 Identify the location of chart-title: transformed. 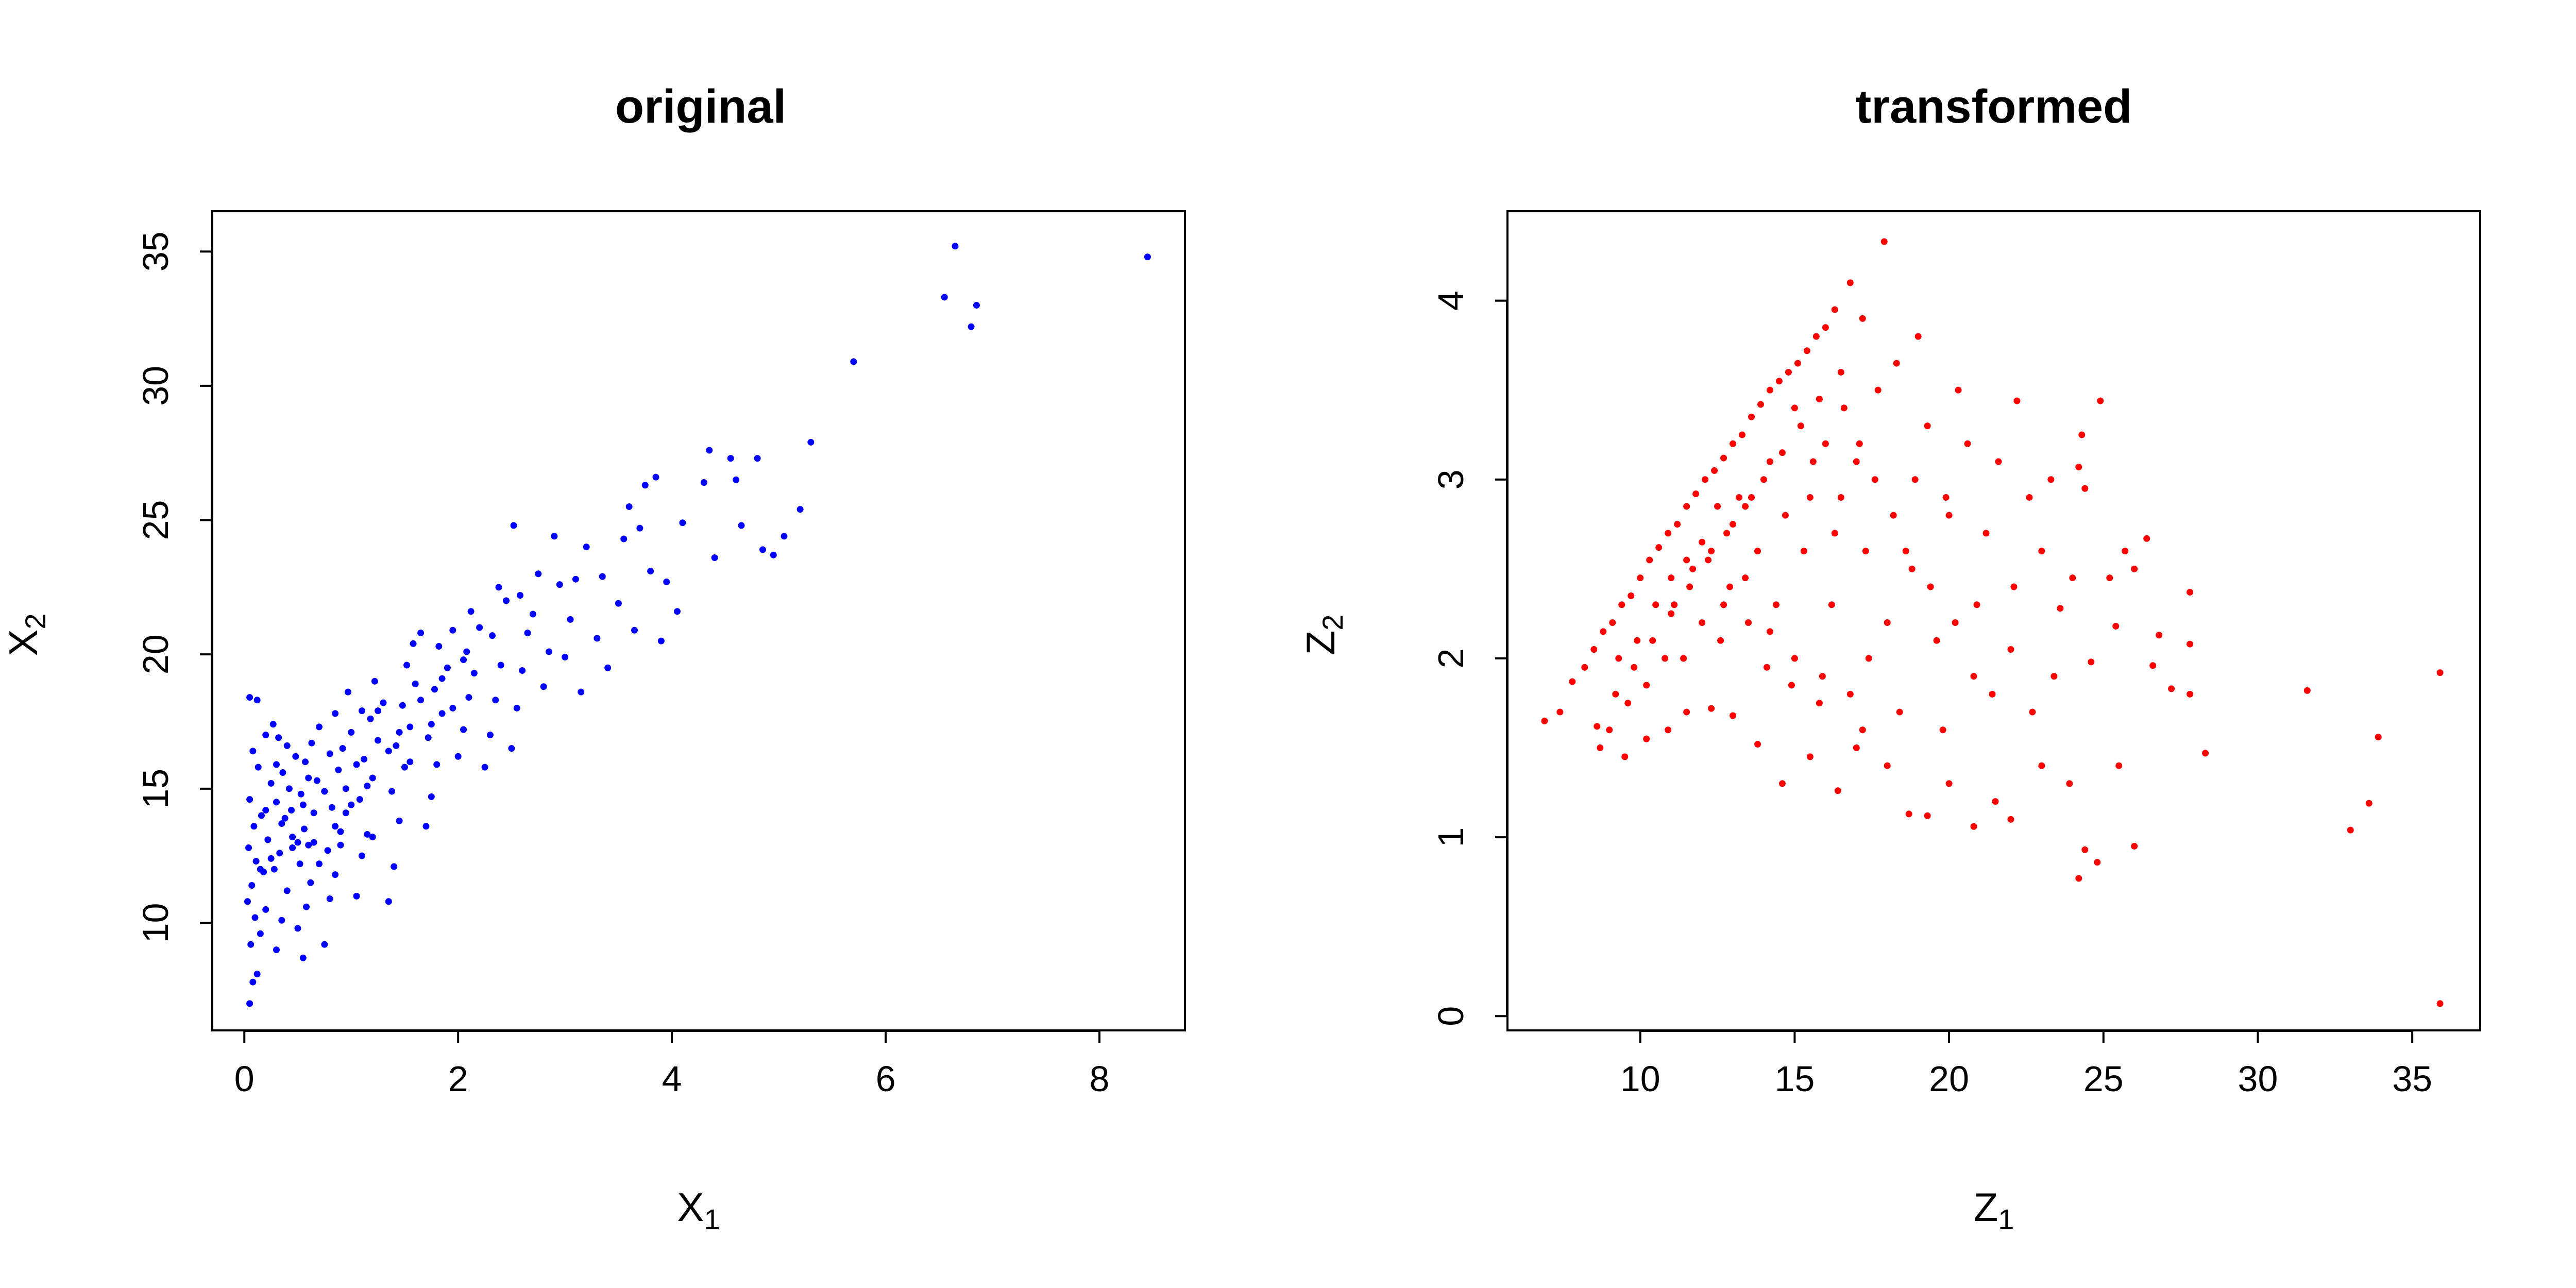
(1994, 106).